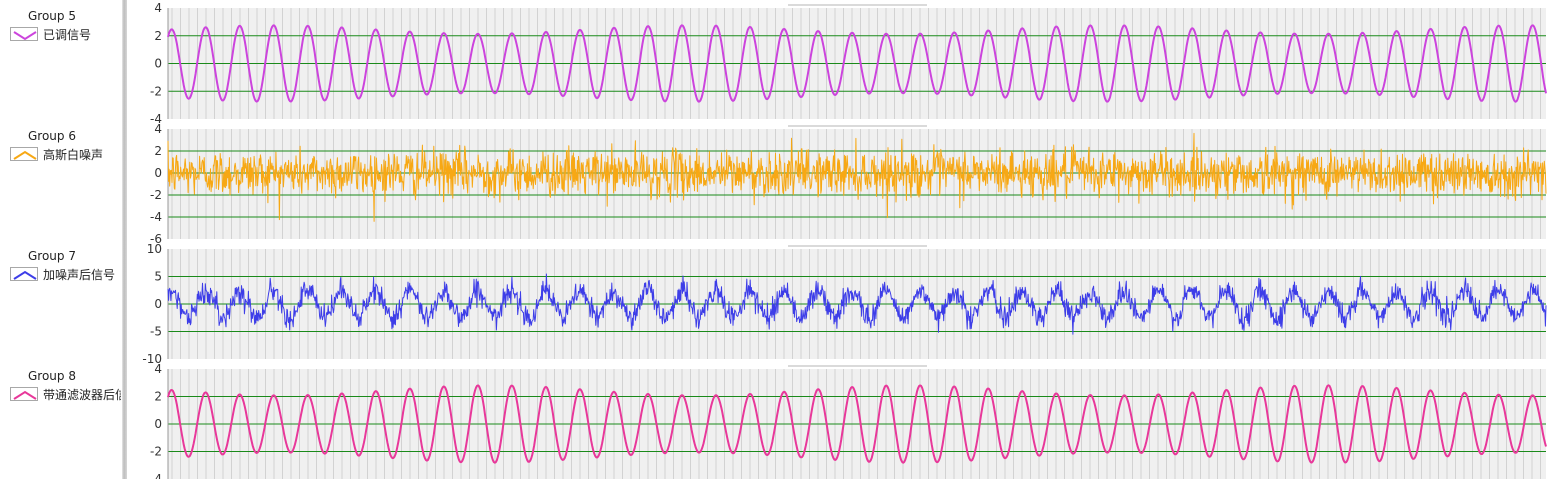  Describe the element at coordinates (67, 35) in the screenshot. I see `legend-series-name: 已调信号` at that location.